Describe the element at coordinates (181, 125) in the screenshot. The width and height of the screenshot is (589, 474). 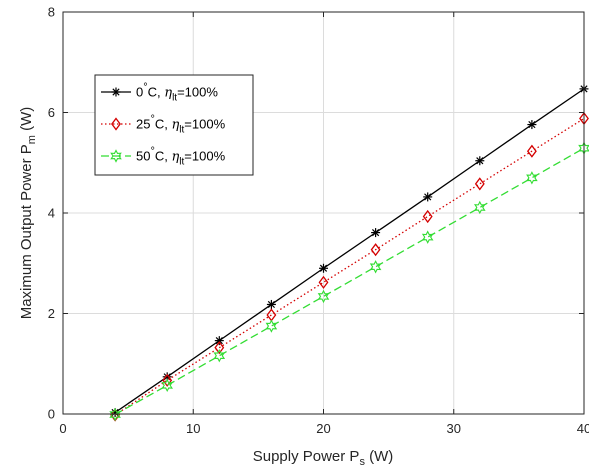
I see `legend-label: 25°C, ηlt=100%` at that location.